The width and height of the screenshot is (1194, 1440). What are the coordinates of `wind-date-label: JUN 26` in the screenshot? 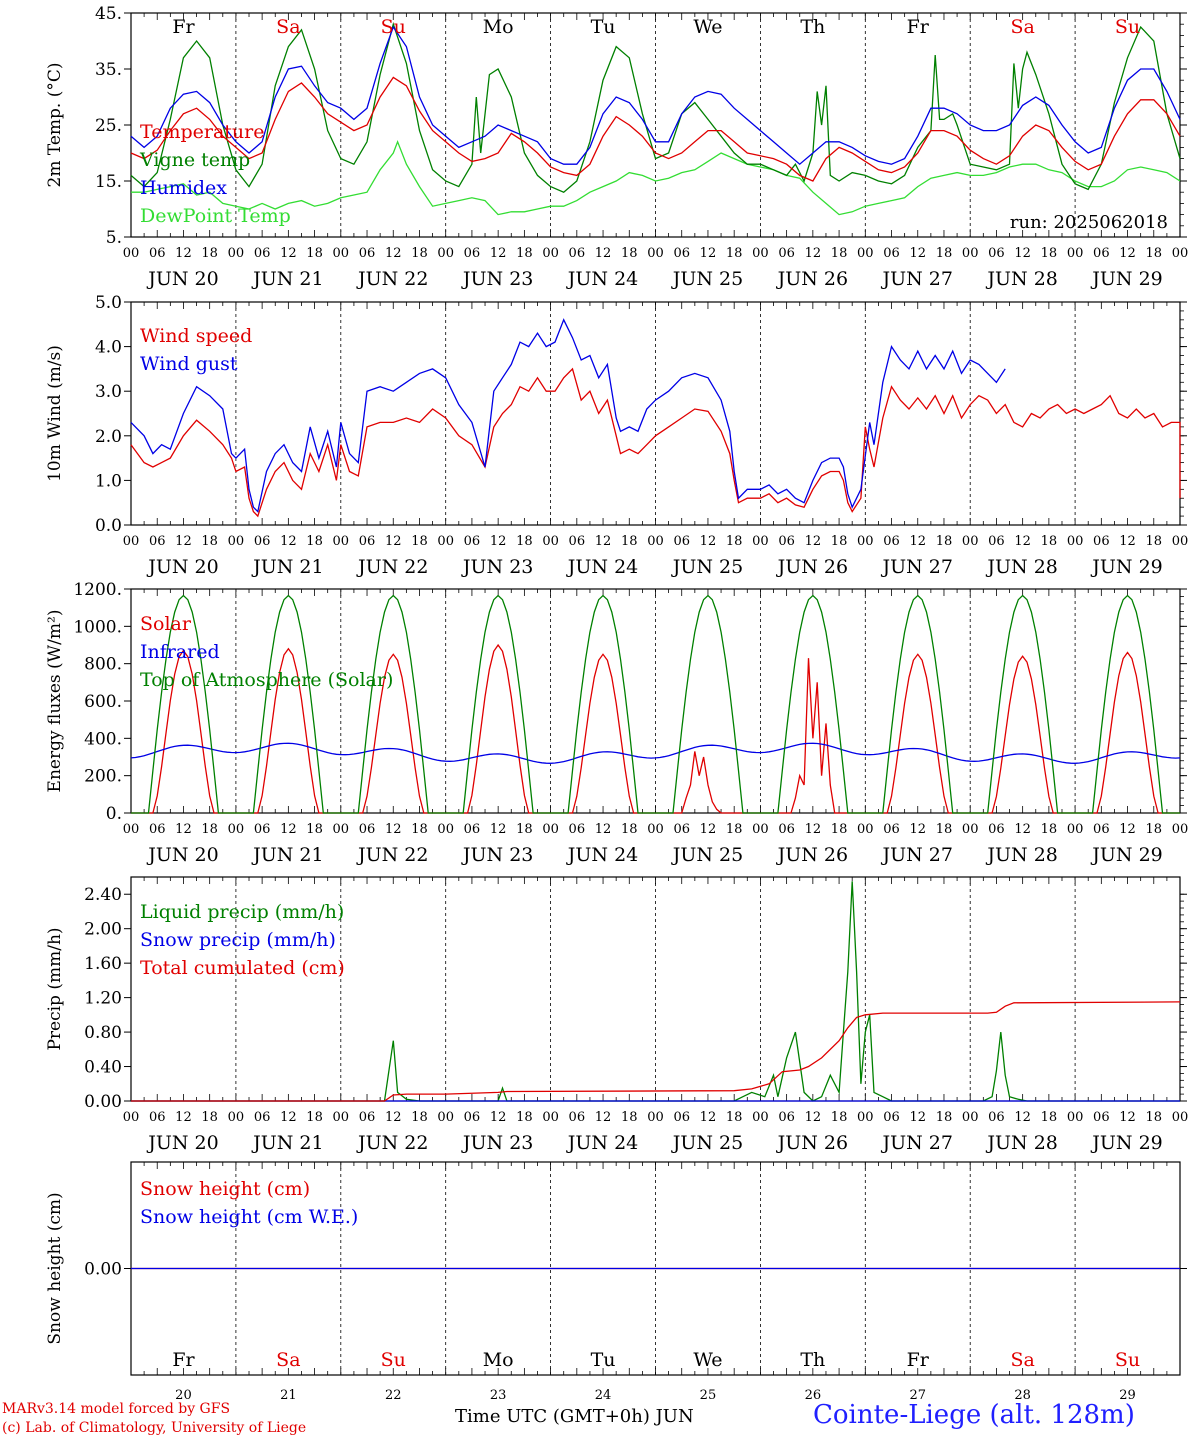 It's located at (812, 567).